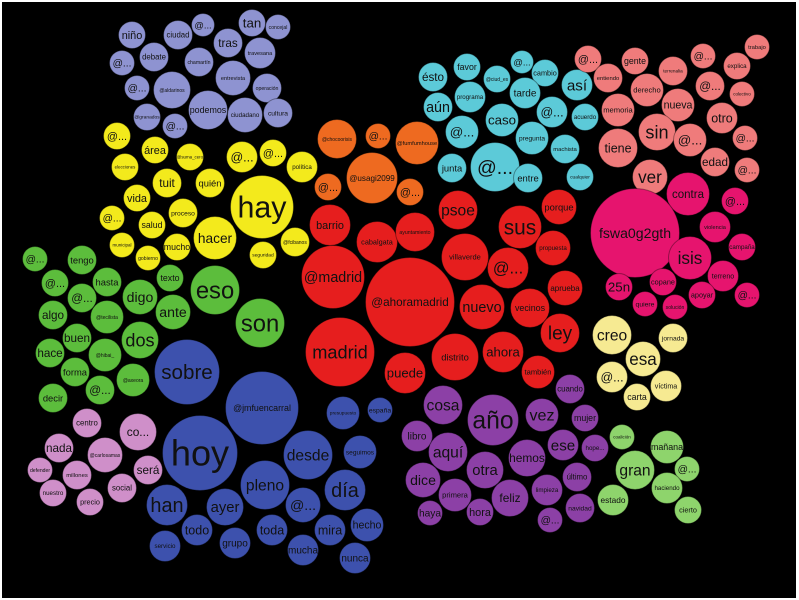  Describe the element at coordinates (148, 258) in the screenshot. I see `word-bubble: gobierno` at that location.